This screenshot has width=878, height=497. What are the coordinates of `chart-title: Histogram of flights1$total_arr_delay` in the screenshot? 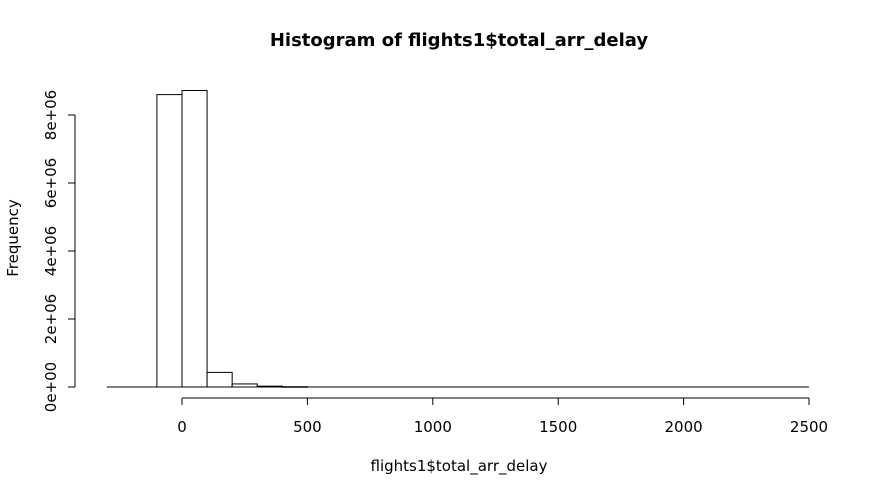 It's located at (459, 40).